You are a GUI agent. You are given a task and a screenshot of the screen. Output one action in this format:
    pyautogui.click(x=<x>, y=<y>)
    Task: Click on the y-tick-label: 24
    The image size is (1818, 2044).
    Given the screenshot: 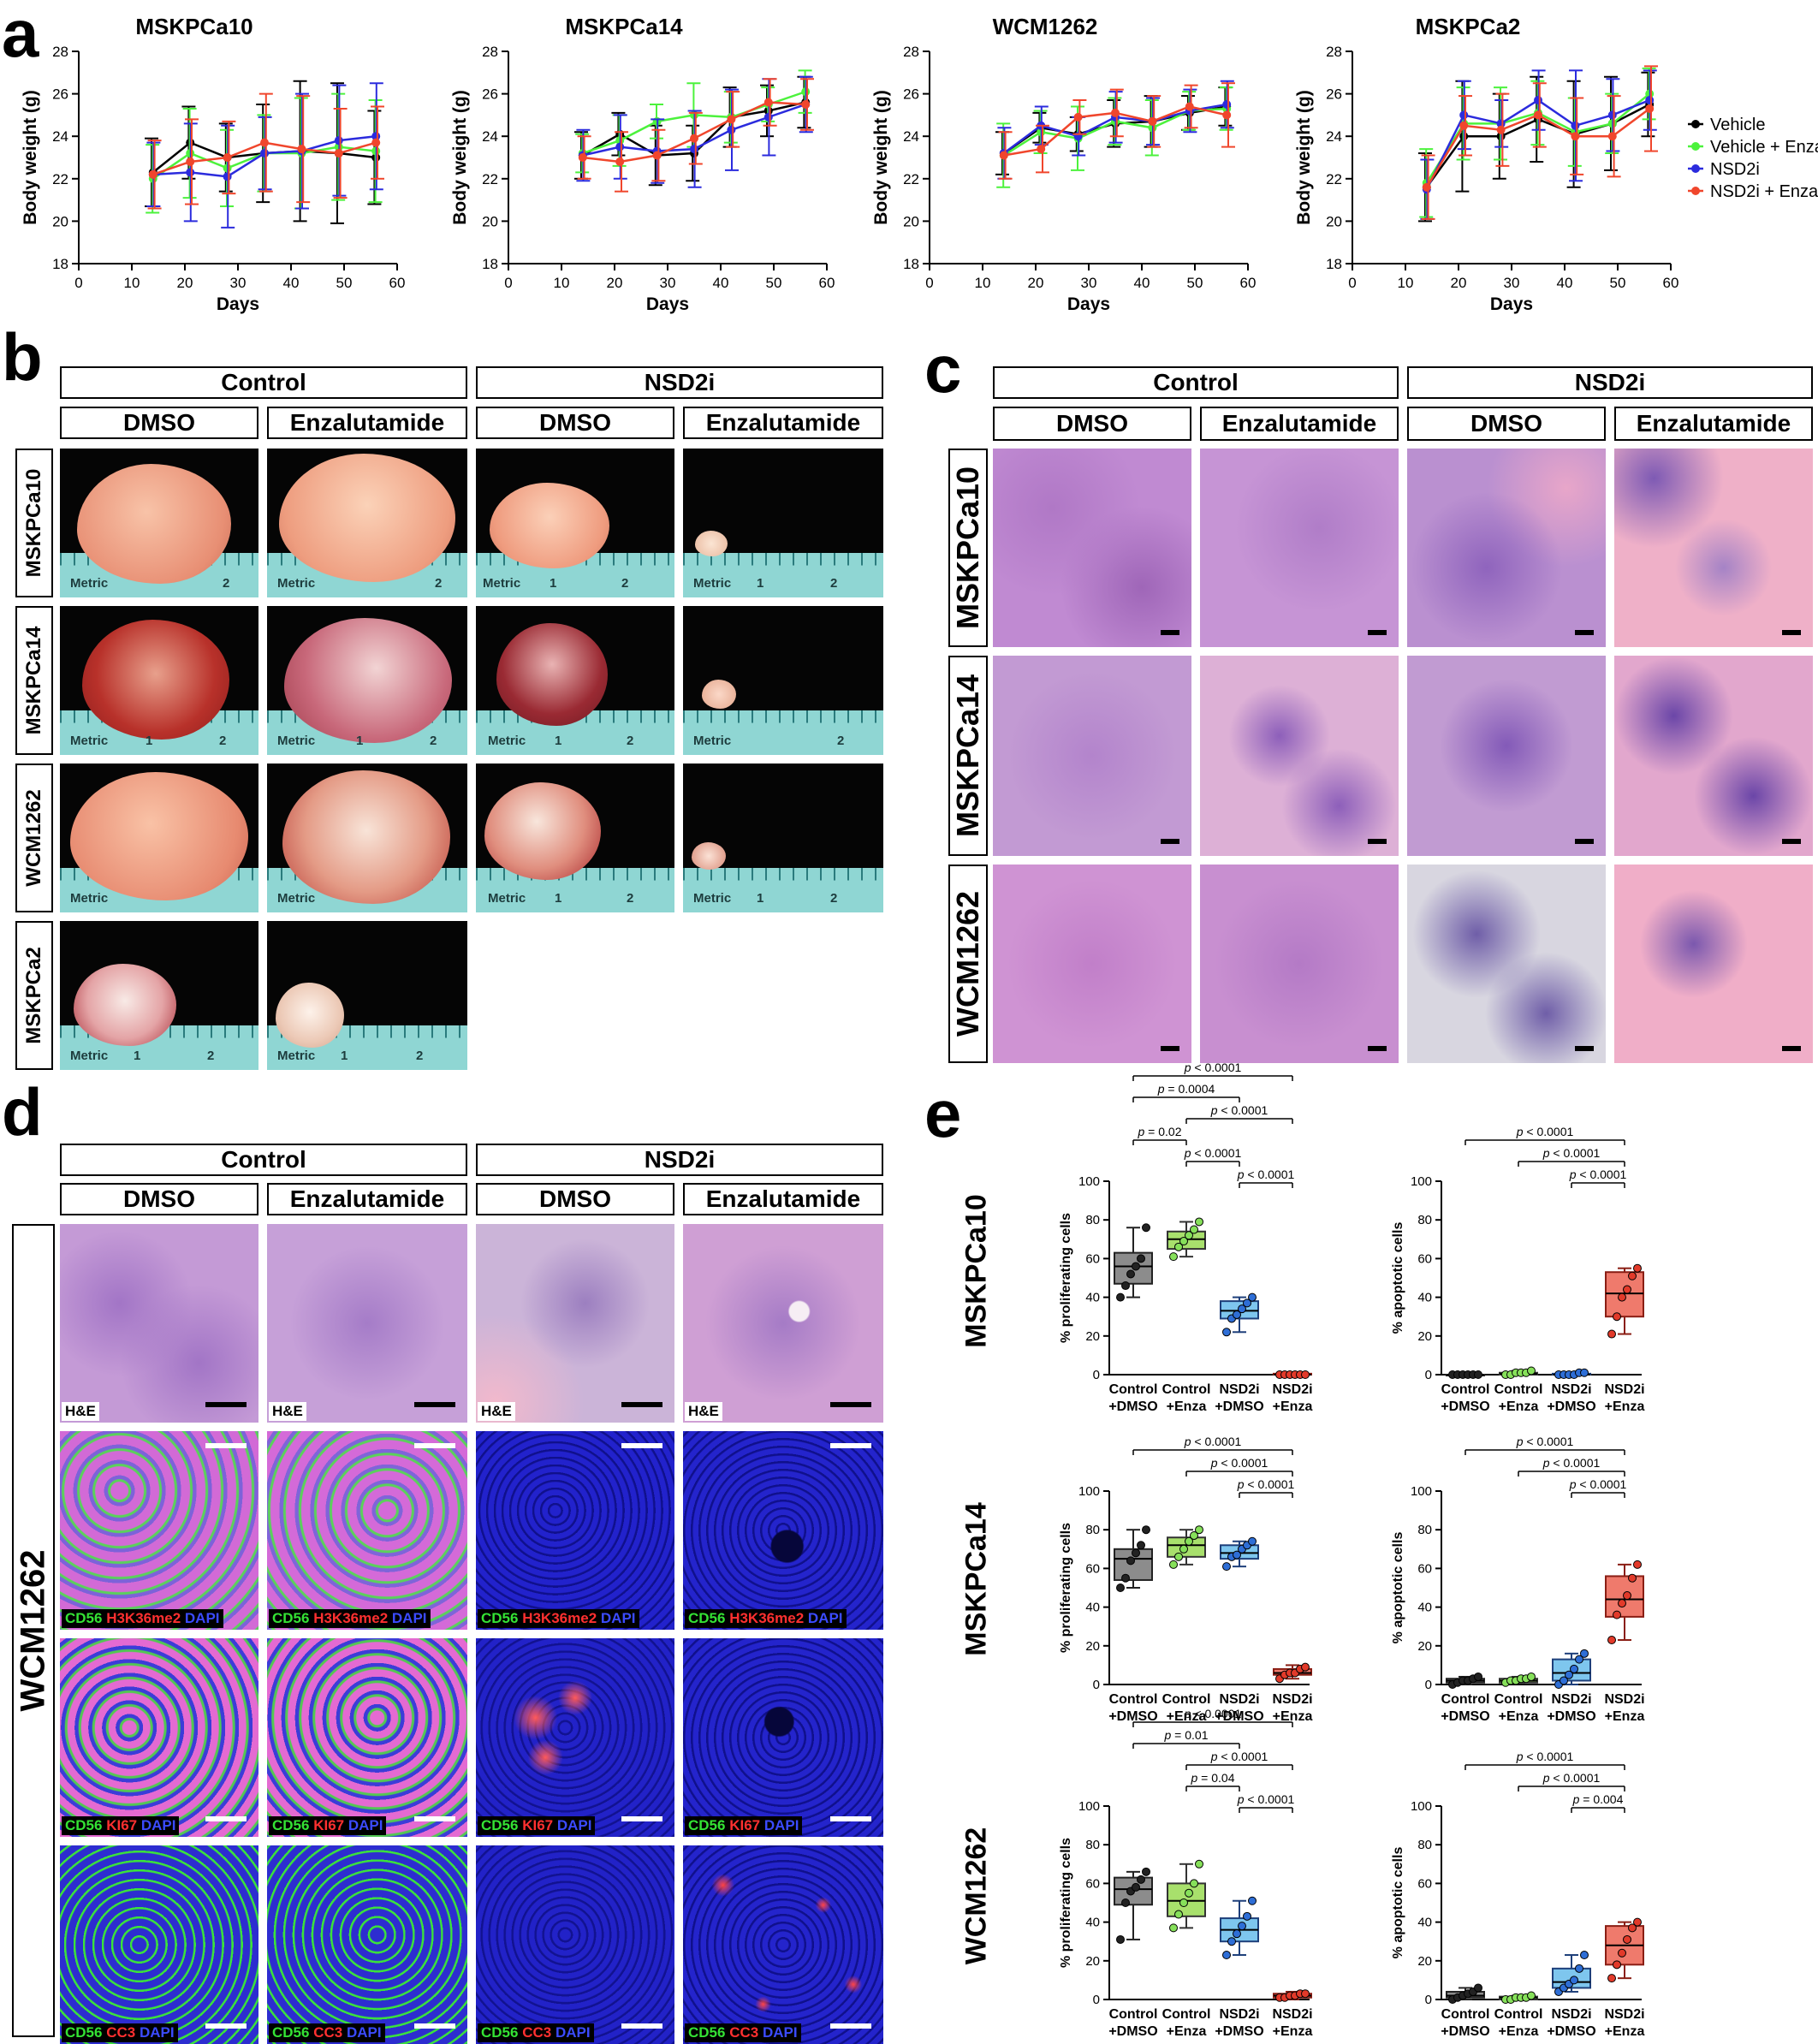 What is the action you would take?
    pyautogui.click(x=1334, y=136)
    